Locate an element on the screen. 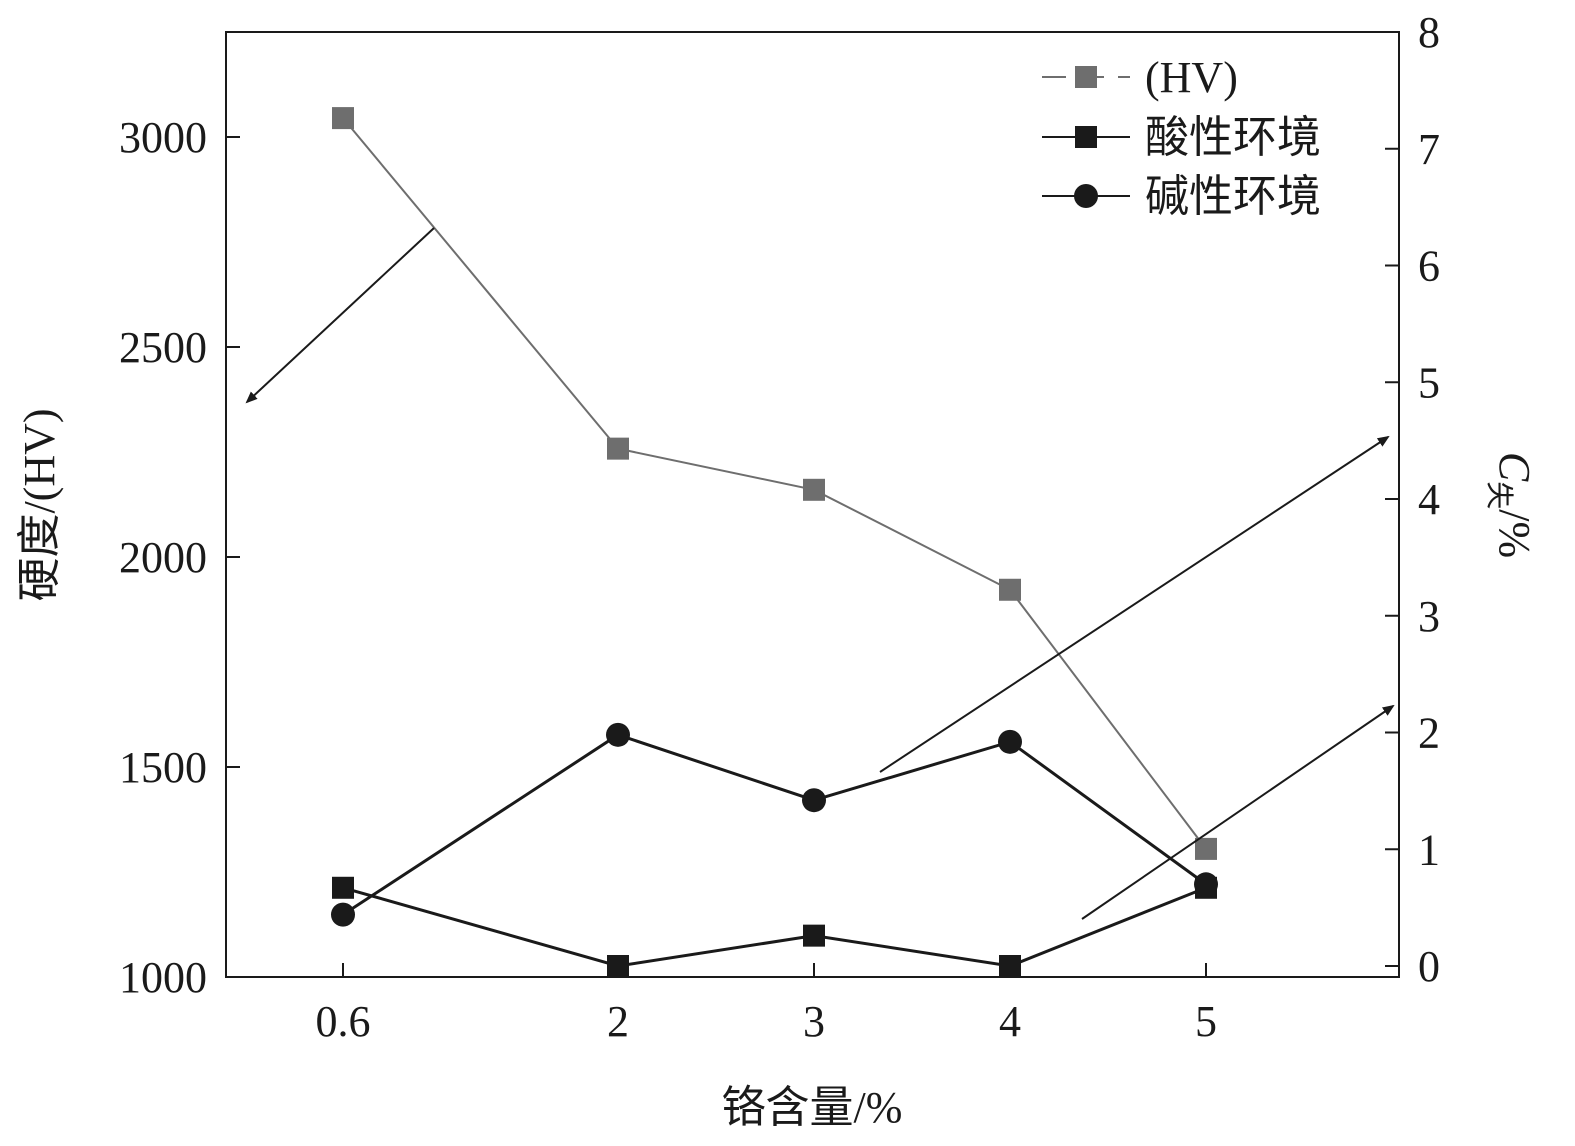 This screenshot has height=1146, width=1575. legend-marker-hv is located at coordinates (1086, 77).